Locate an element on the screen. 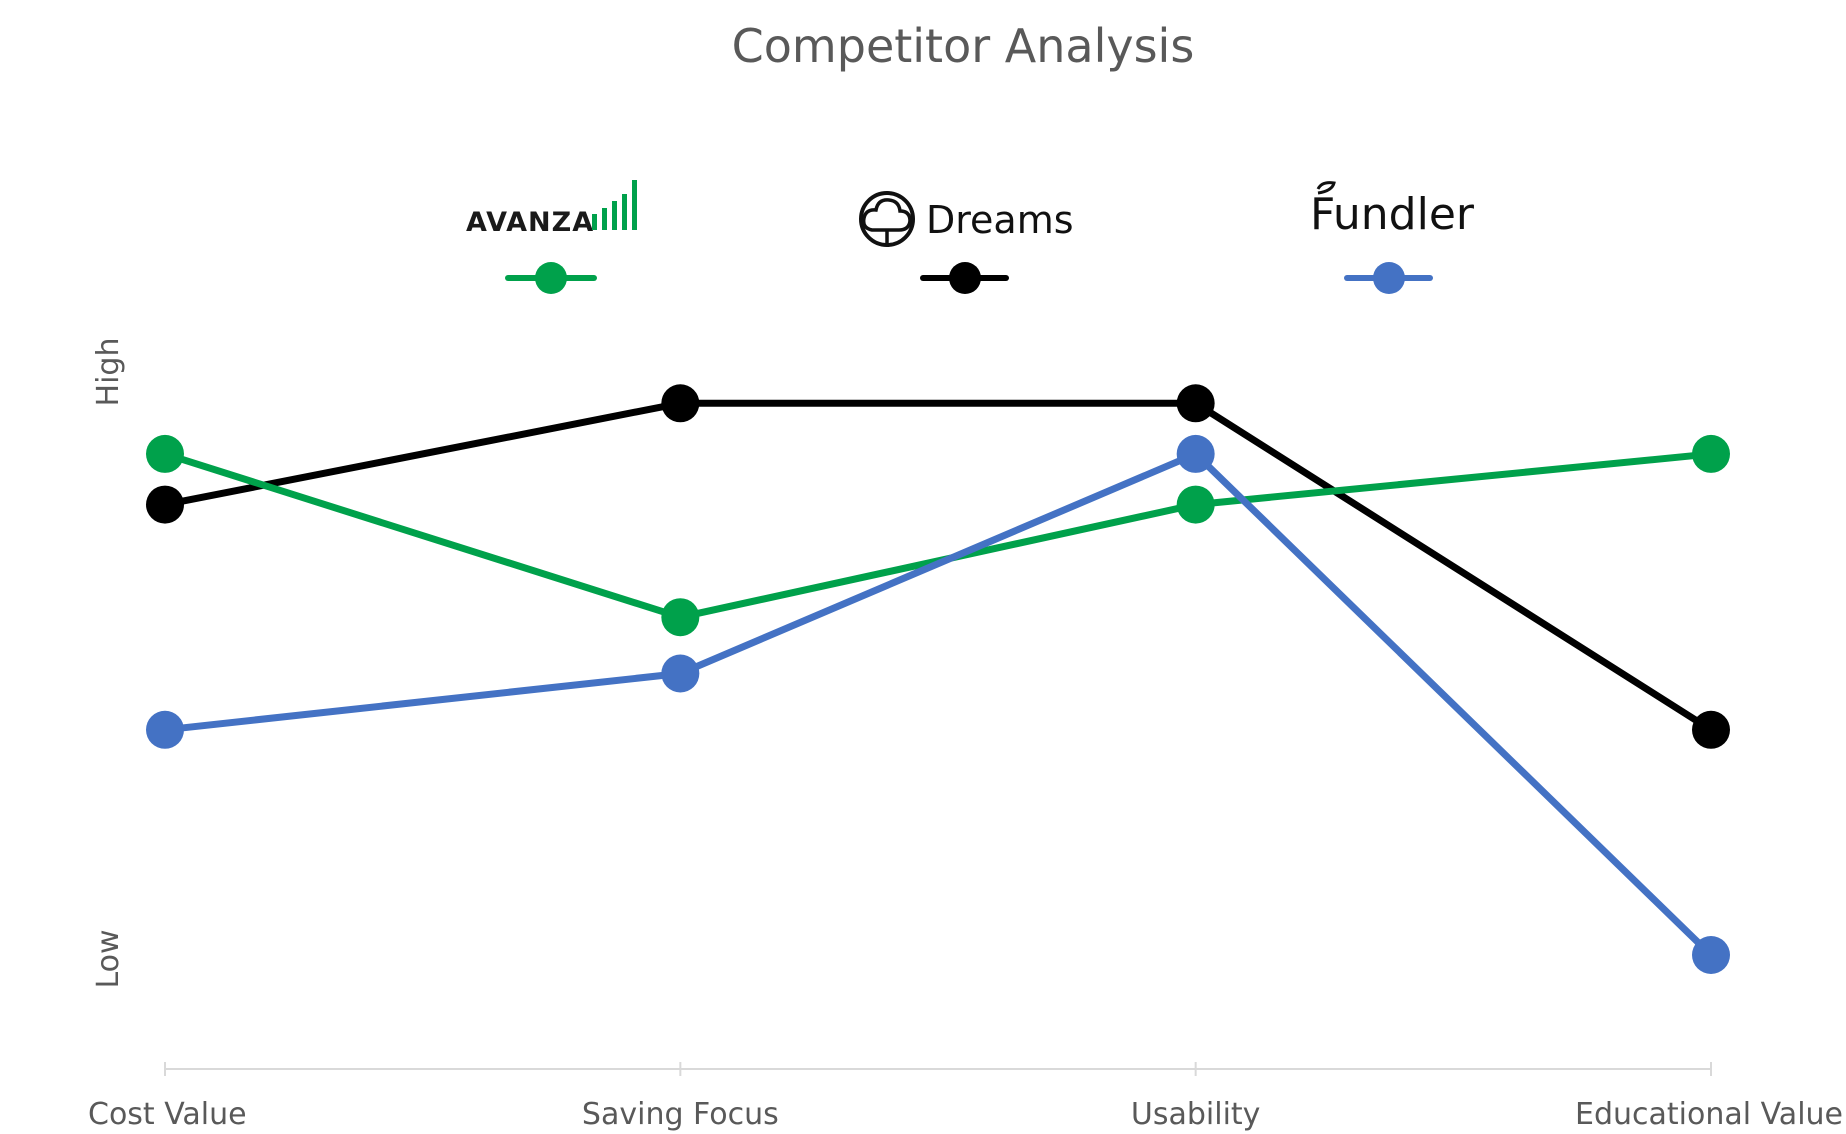  avanza-logo-text: AVANZA is located at coordinates (530, 222).